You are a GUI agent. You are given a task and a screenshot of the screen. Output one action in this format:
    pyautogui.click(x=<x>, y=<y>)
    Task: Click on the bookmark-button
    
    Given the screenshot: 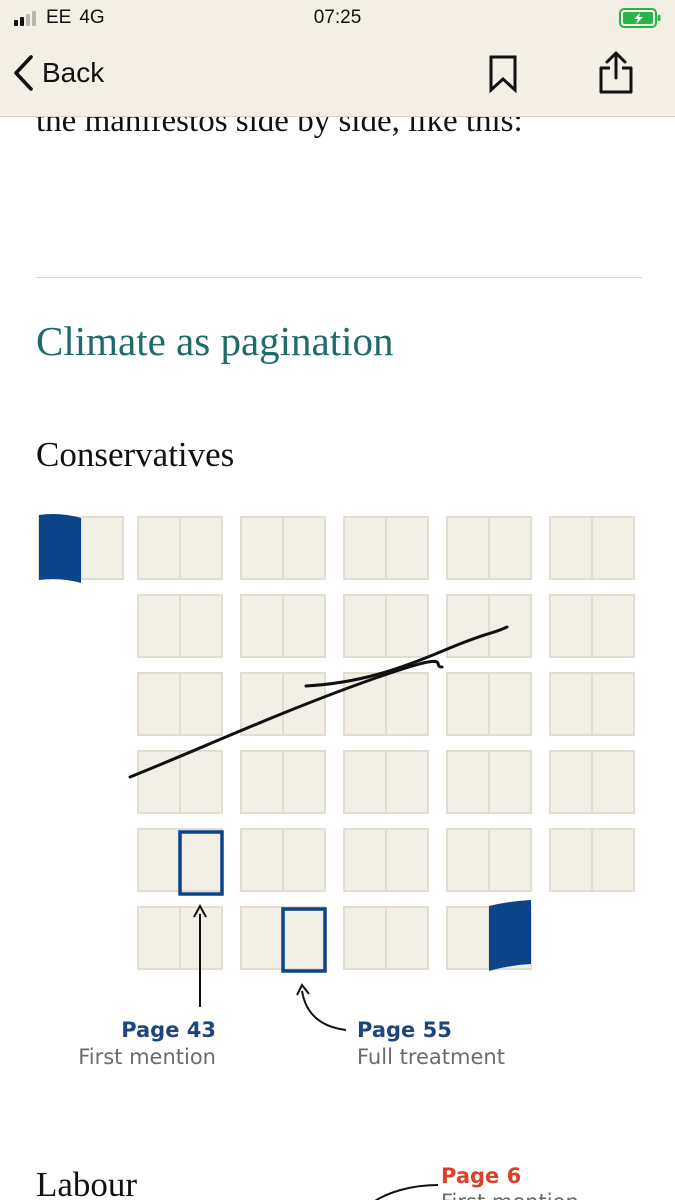 What is the action you would take?
    pyautogui.click(x=503, y=76)
    